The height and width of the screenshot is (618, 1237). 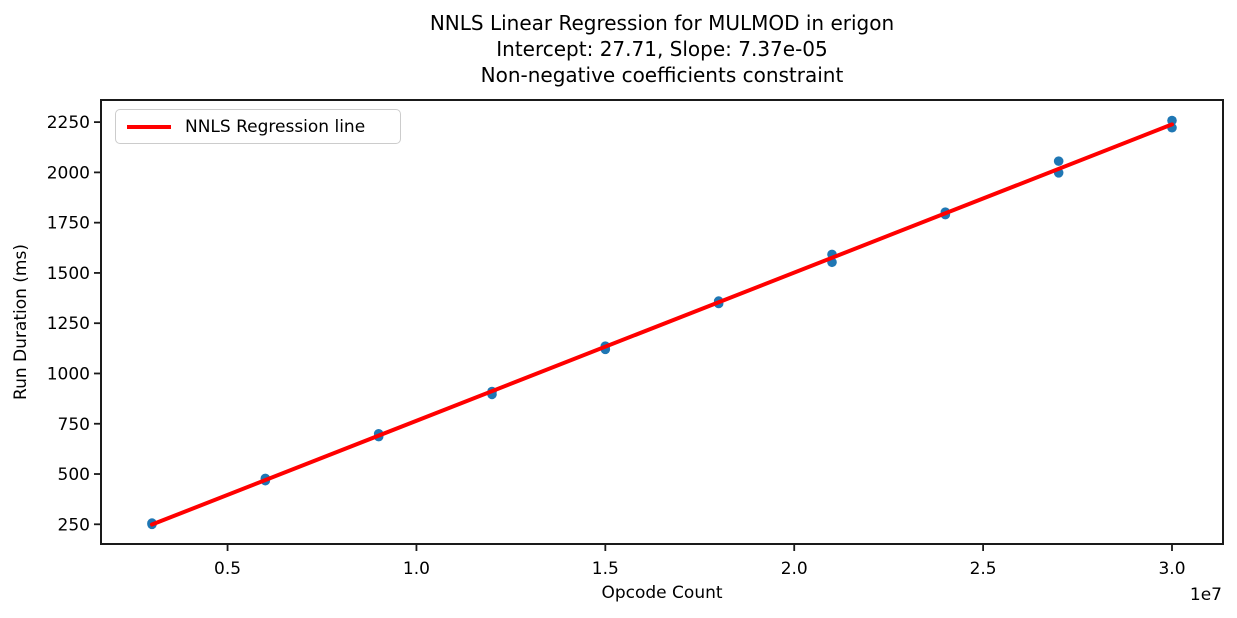 What do you see at coordinates (68, 374) in the screenshot?
I see `svg-text: 1000` at bounding box center [68, 374].